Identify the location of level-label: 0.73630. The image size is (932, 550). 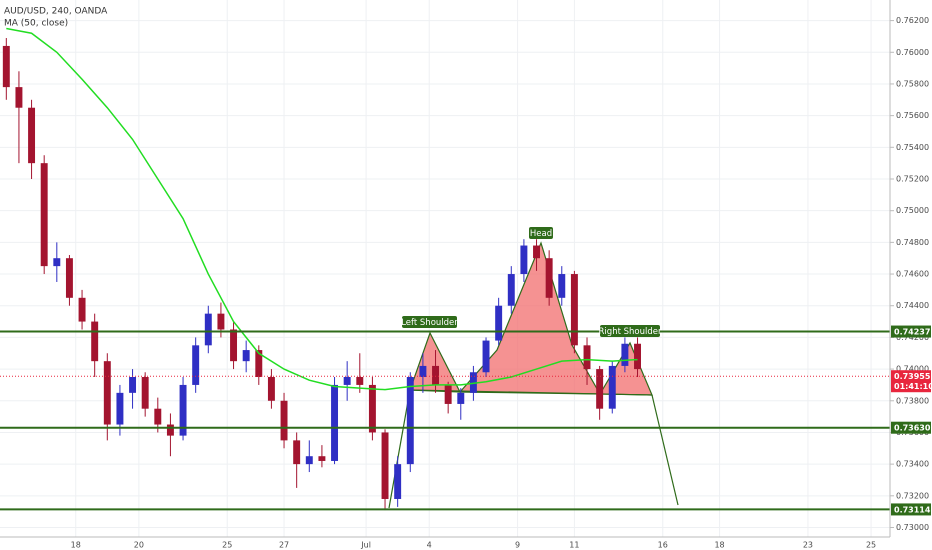
(912, 428).